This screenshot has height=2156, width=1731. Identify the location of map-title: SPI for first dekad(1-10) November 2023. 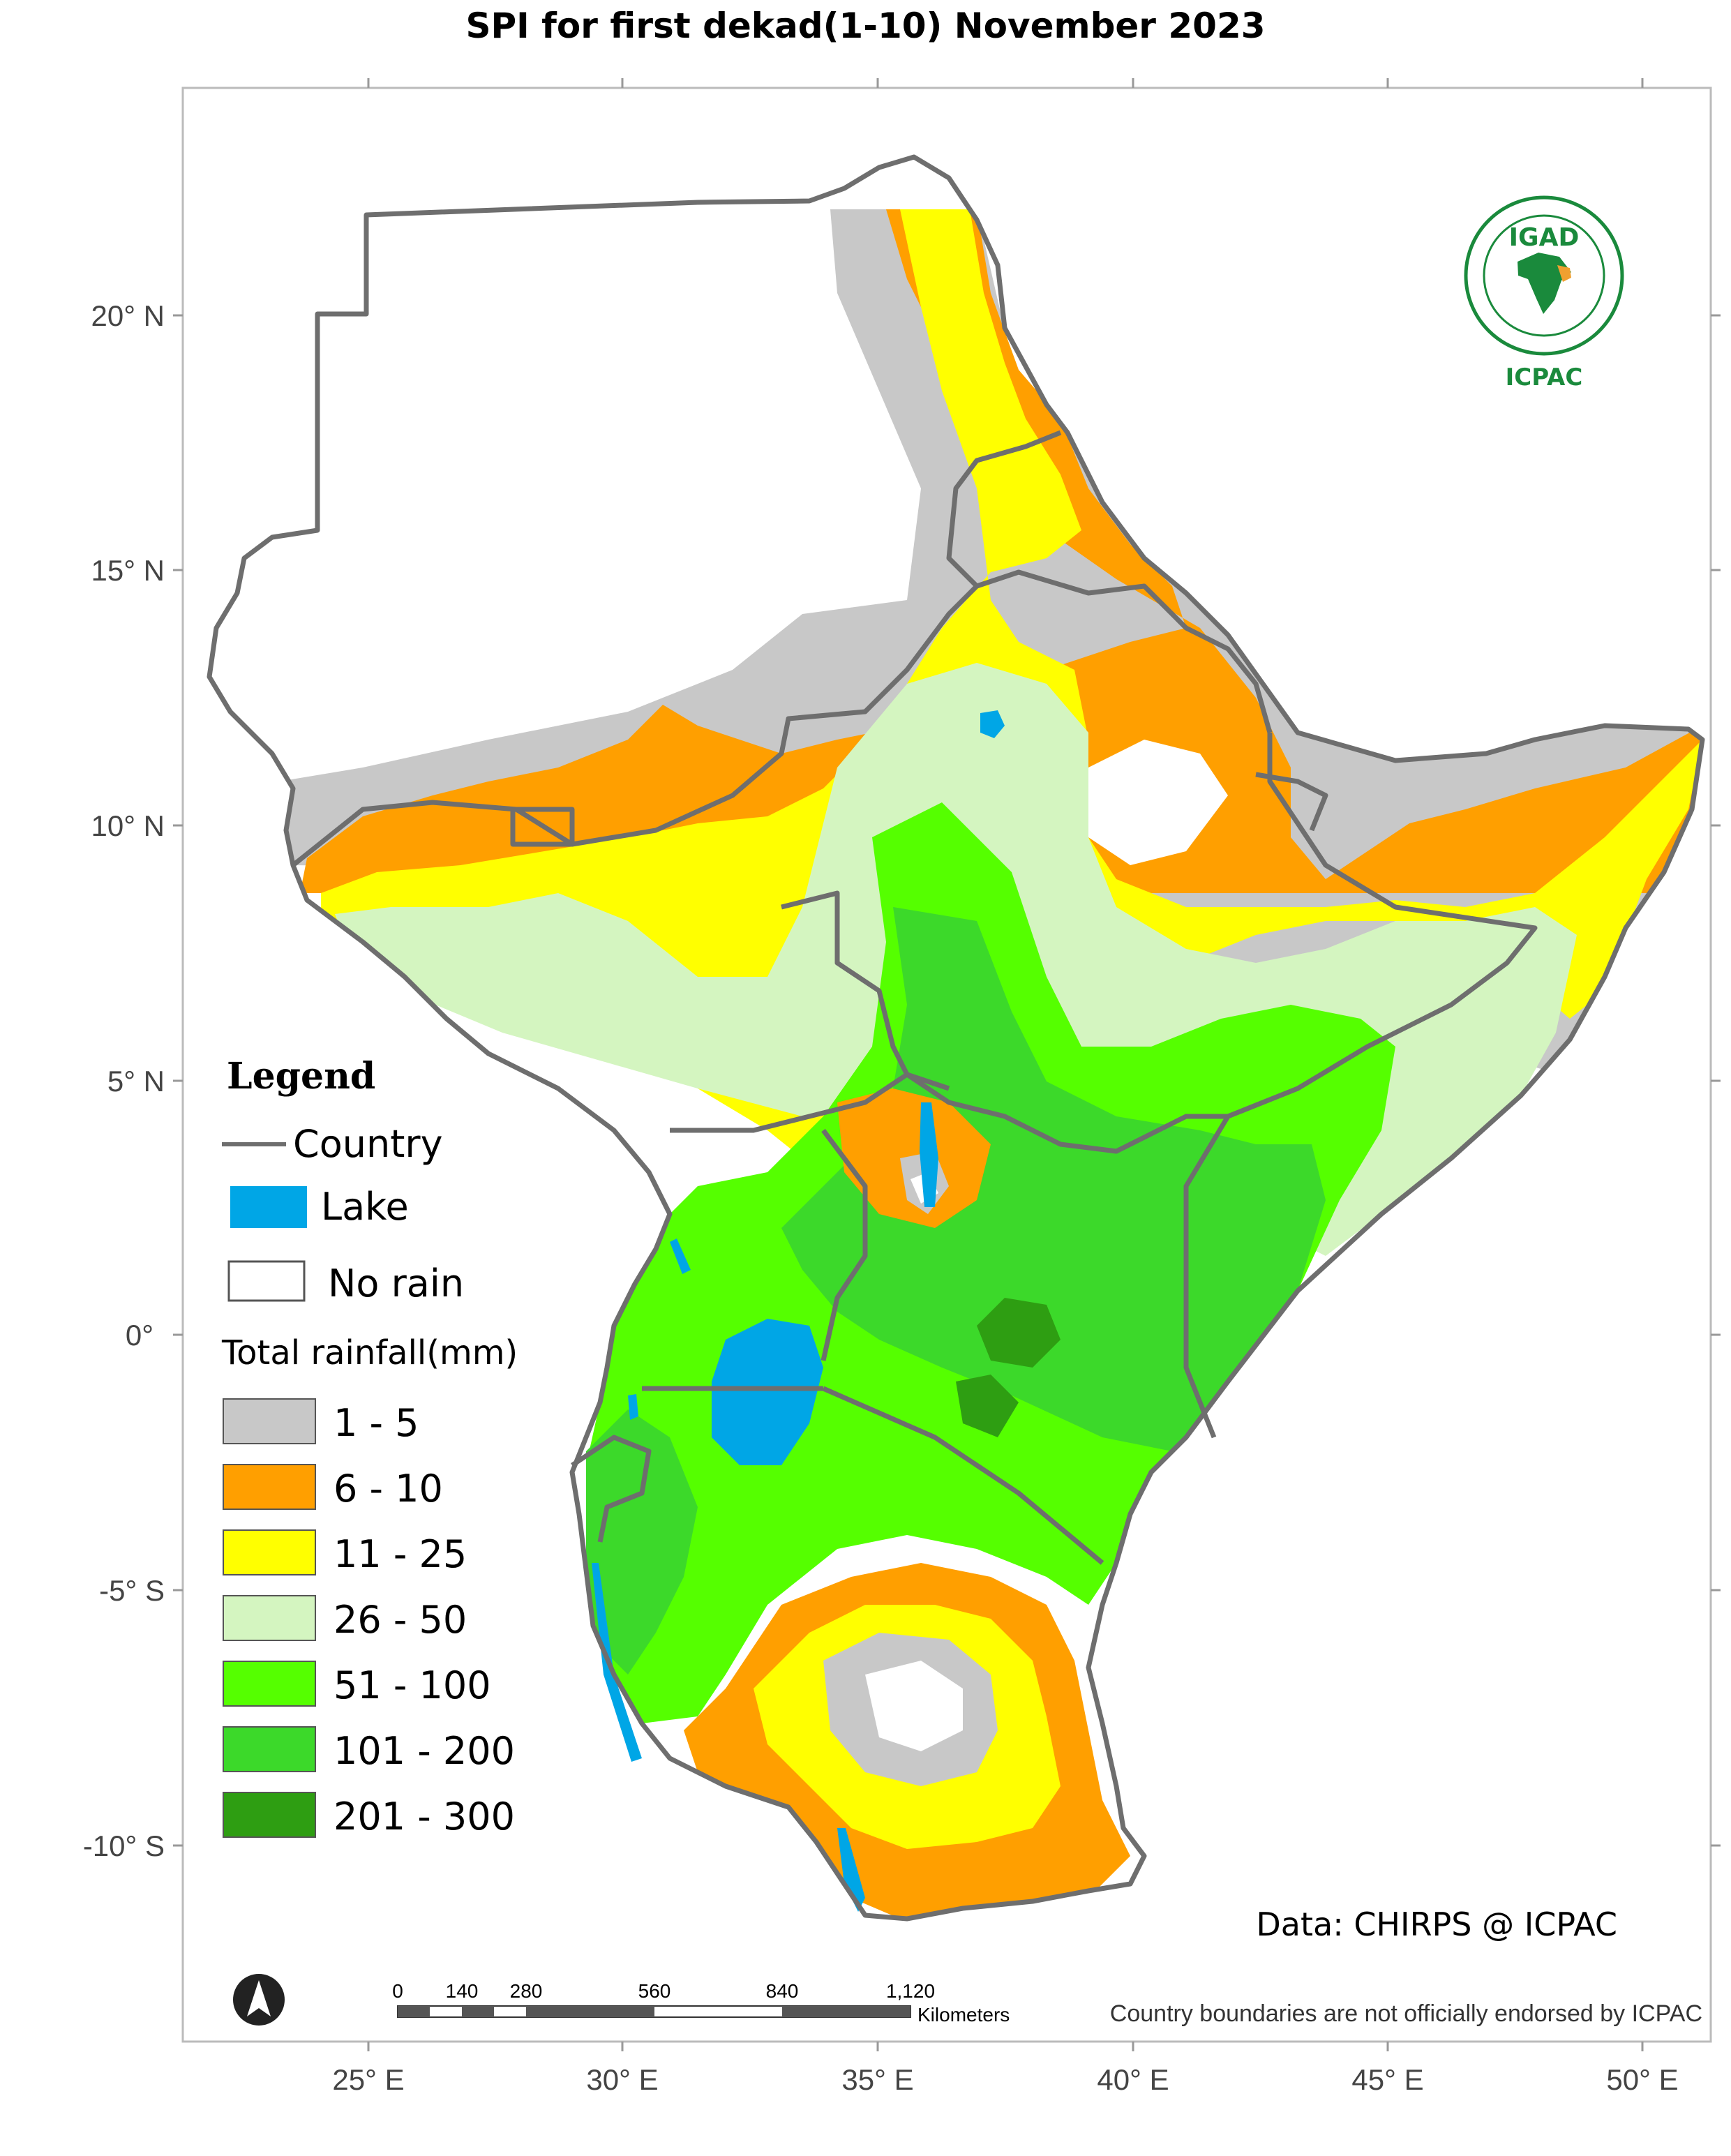
(865, 26).